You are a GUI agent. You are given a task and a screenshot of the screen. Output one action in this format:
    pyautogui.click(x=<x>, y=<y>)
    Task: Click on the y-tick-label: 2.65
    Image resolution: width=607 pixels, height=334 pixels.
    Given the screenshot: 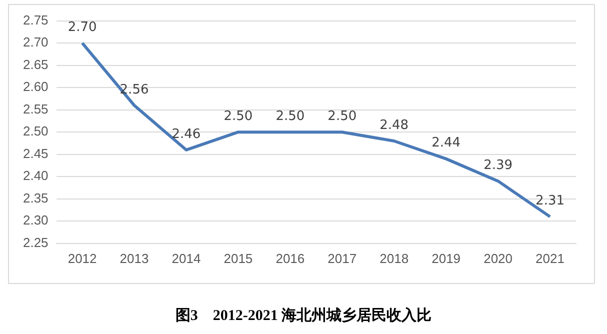 What is the action you would take?
    pyautogui.click(x=35, y=64)
    